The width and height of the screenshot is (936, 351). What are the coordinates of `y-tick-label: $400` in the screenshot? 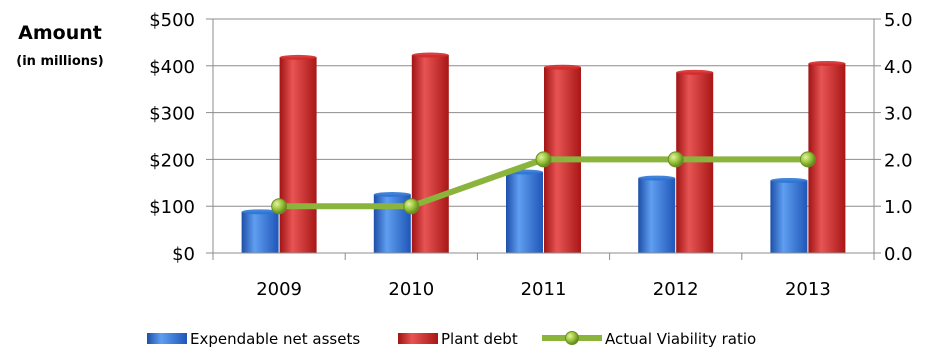 It's located at (172, 67).